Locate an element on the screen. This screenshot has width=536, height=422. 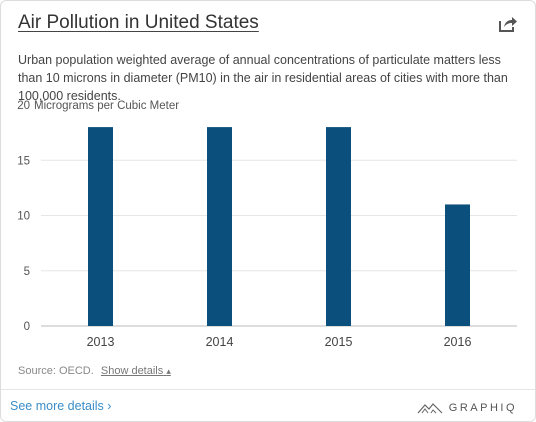
x-tick-label: 2015 is located at coordinates (339, 342).